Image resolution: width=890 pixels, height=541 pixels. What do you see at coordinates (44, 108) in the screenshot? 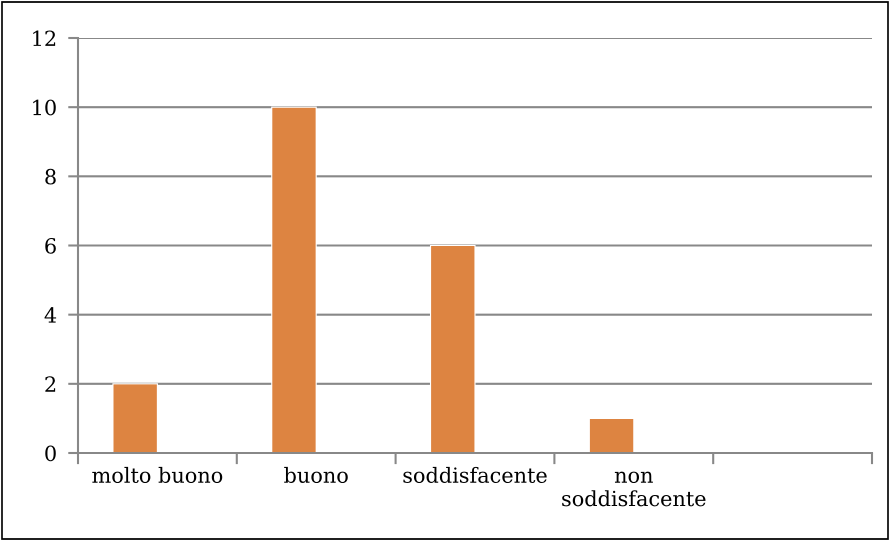
I see `y-tick-label: 10` at bounding box center [44, 108].